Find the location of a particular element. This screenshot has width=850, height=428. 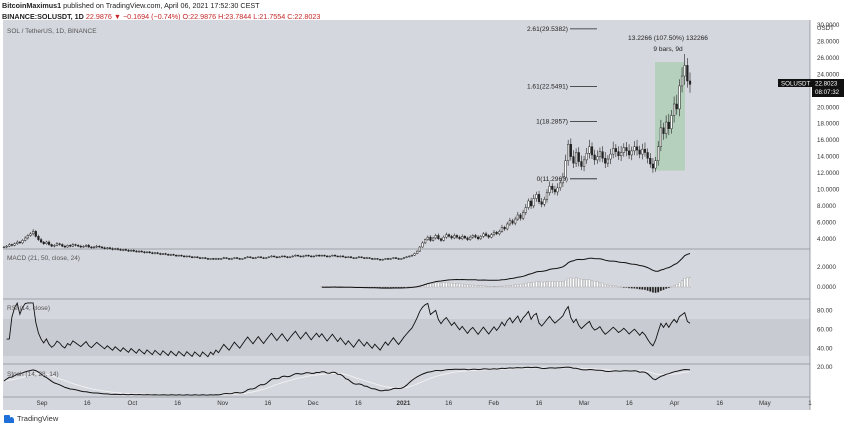

last-price-text: 22.8023 is located at coordinates (826, 84).